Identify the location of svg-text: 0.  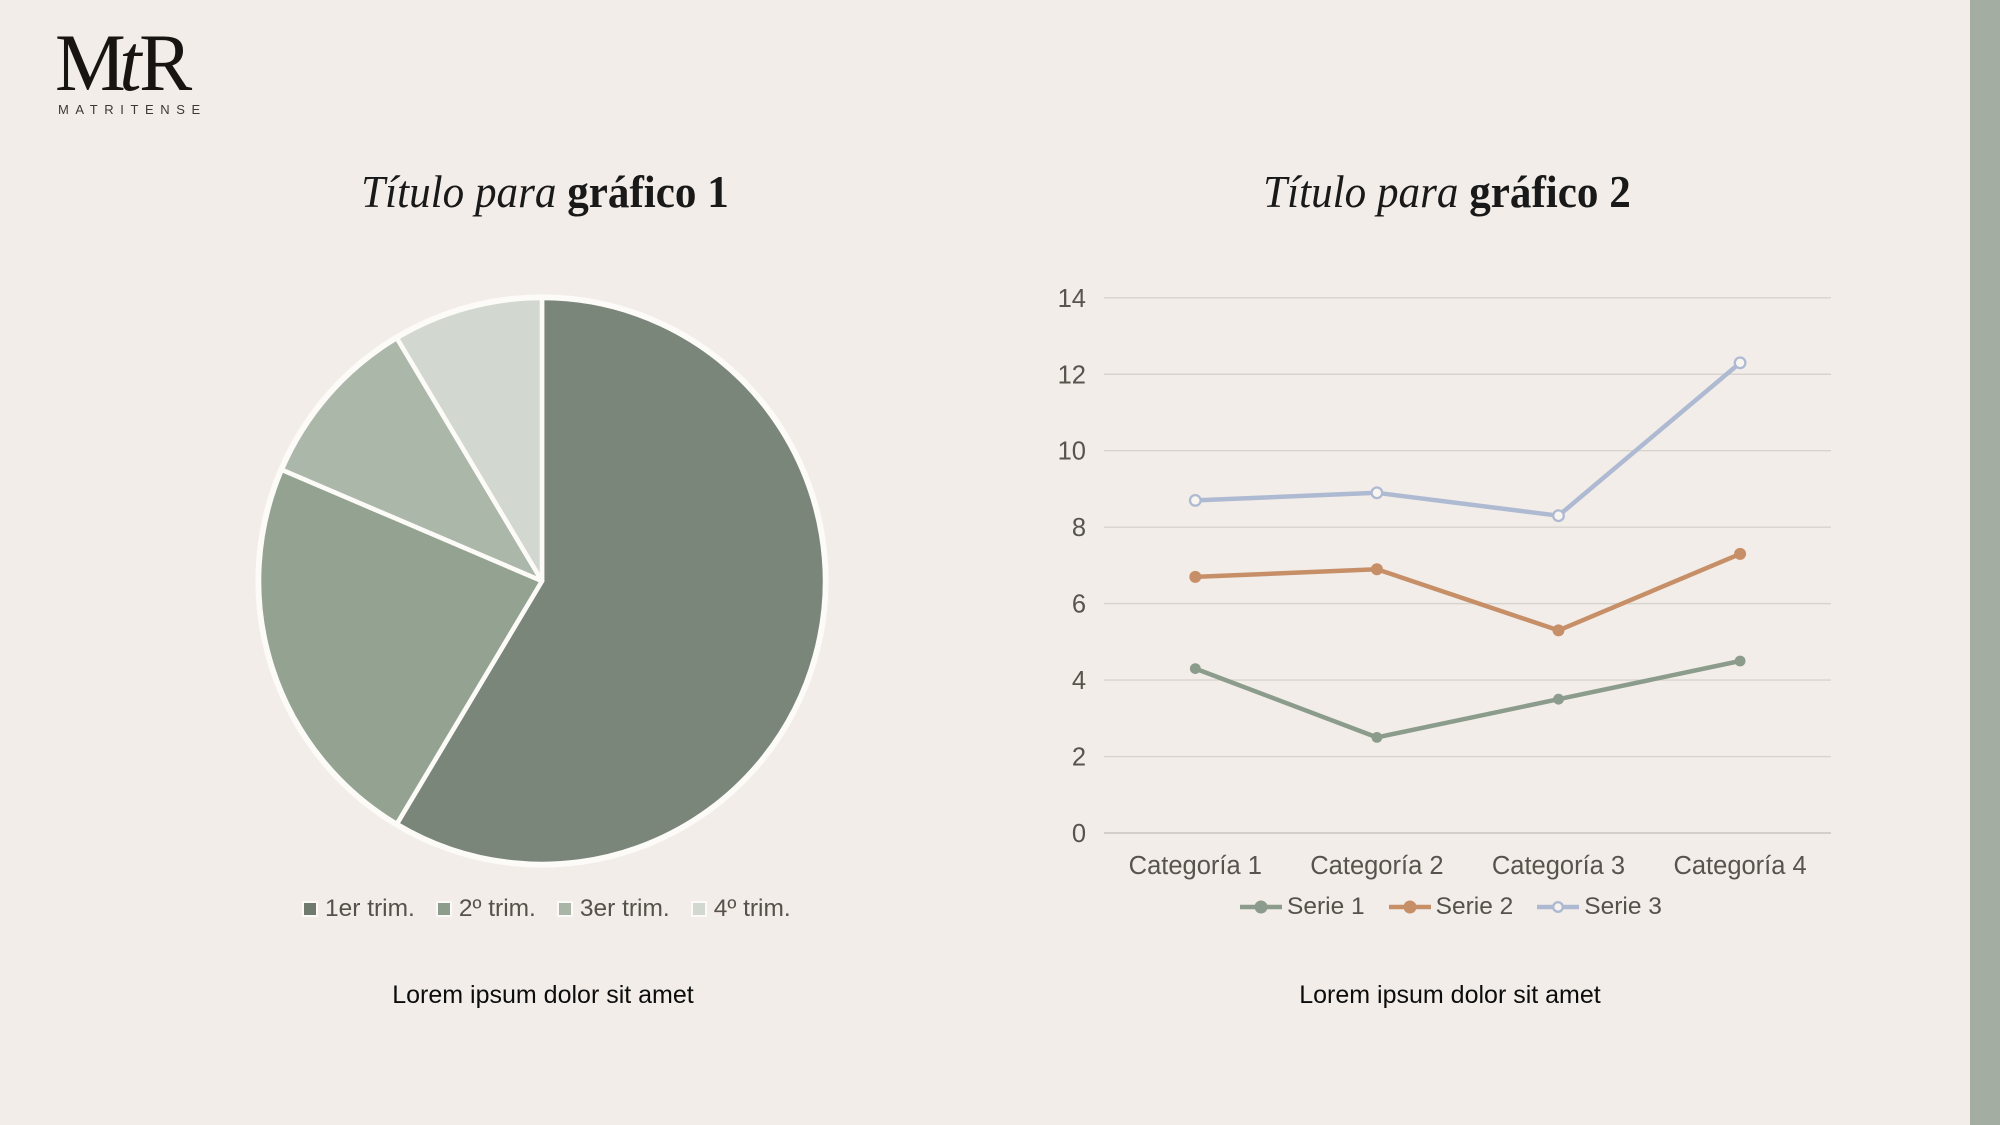
(1079, 834).